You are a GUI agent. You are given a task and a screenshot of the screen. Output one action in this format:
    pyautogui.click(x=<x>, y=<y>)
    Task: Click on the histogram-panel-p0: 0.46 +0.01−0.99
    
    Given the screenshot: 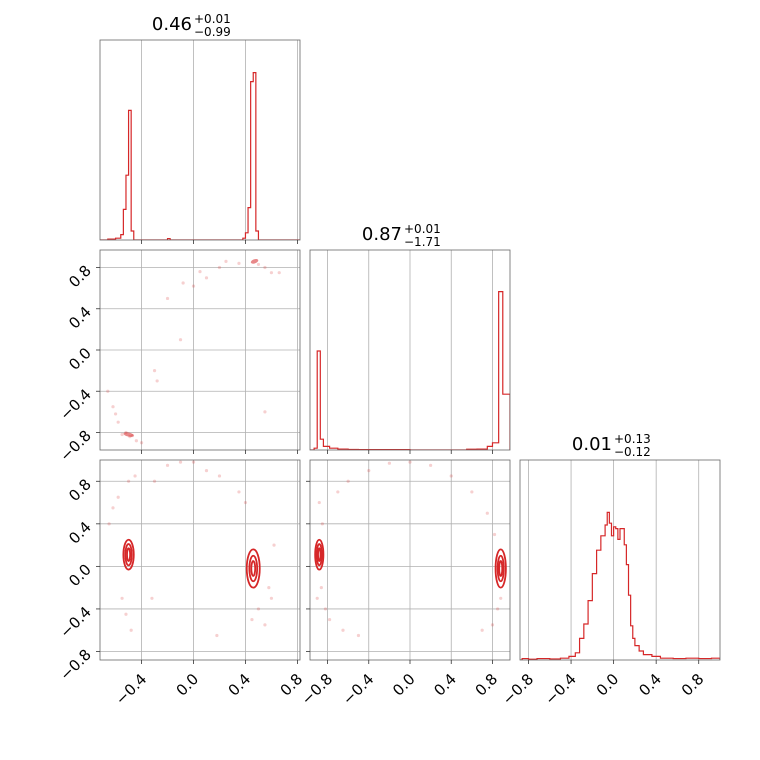 What is the action you would take?
    pyautogui.click(x=200, y=128)
    